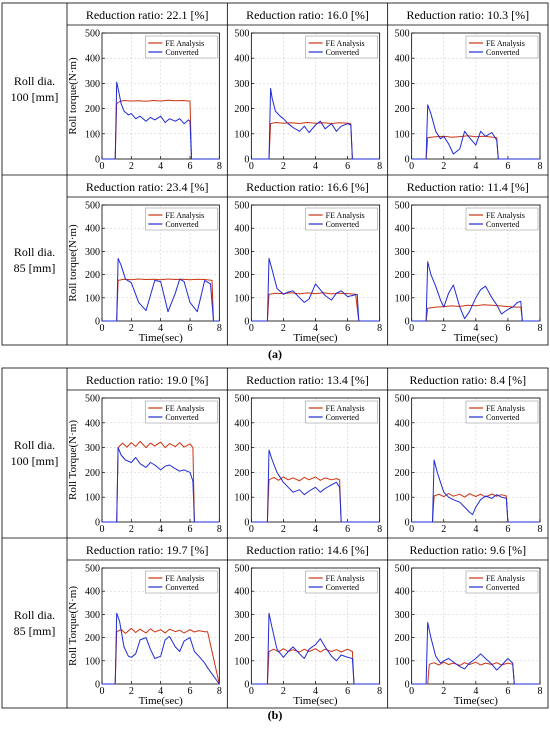  Describe the element at coordinates (468, 550) in the screenshot. I see `chart-title: Reduction ratio: 9.6 [%]` at that location.